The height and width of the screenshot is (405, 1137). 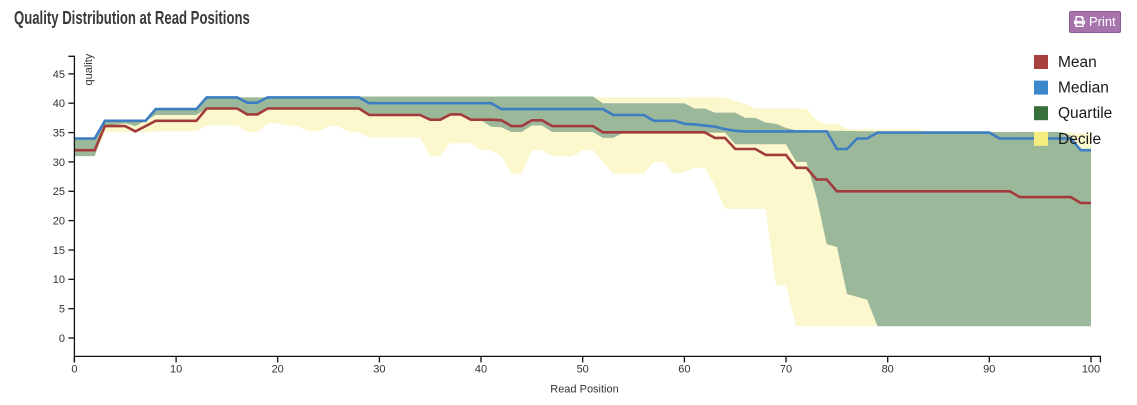 What do you see at coordinates (888, 369) in the screenshot?
I see `svg-text: 80` at bounding box center [888, 369].